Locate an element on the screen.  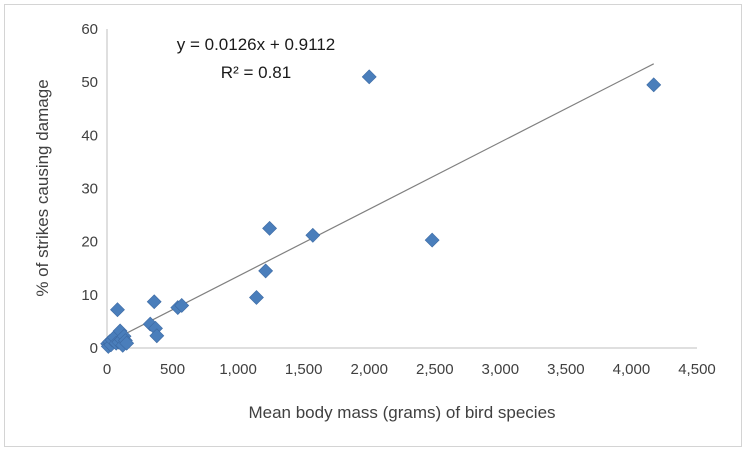
y-tick-label: 10 is located at coordinates (89, 295).